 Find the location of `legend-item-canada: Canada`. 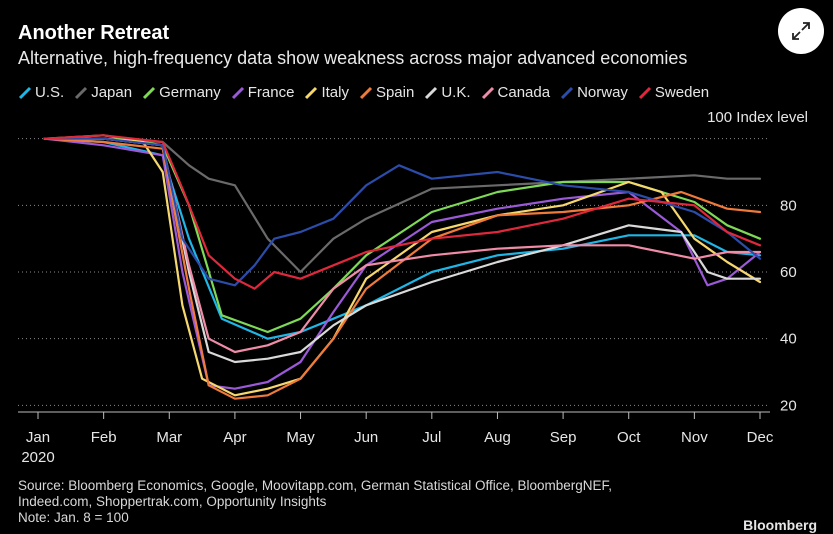

legend-item-canada: Canada is located at coordinates (516, 92).